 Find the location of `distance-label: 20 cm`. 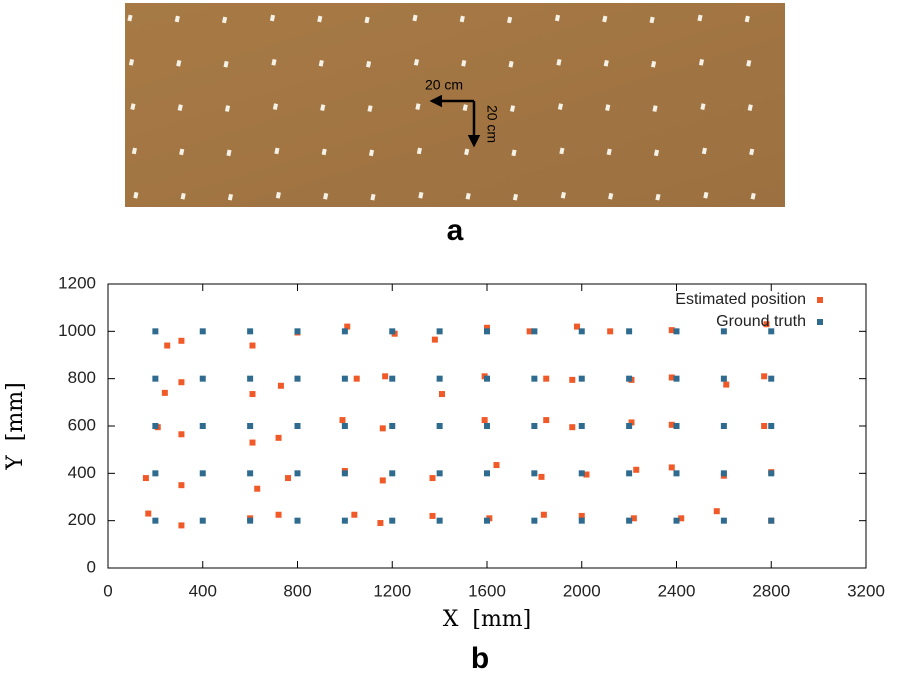

distance-label: 20 cm is located at coordinates (492, 124).